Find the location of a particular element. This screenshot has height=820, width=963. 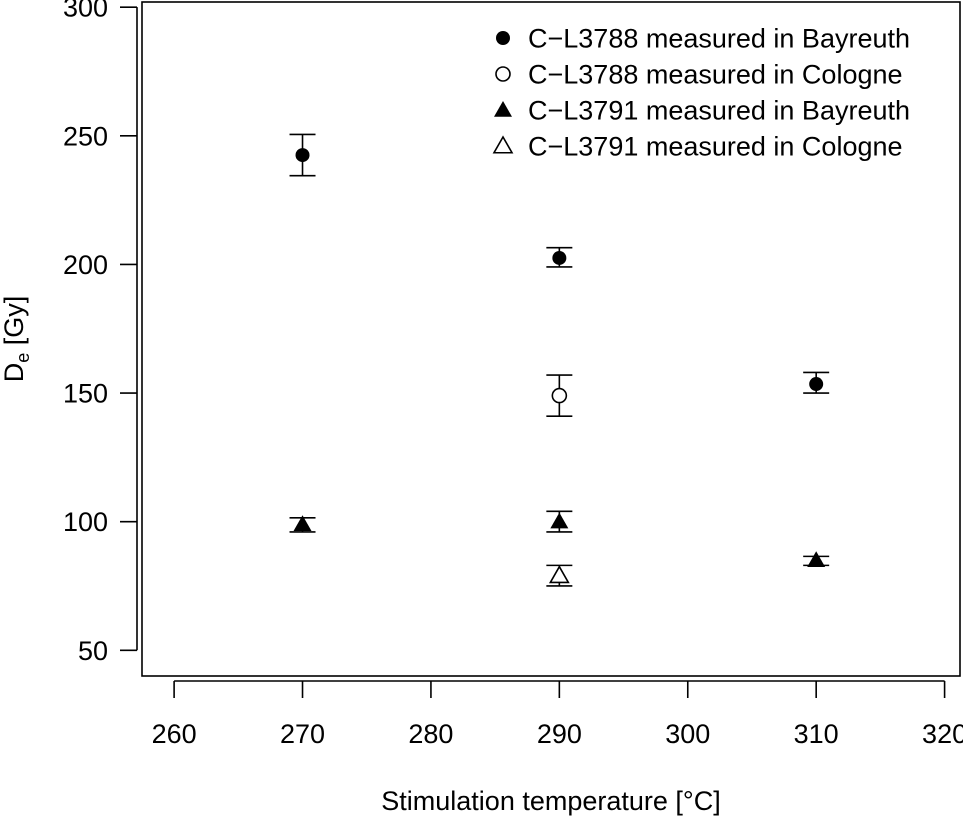

y-axis-label: De [Gy] is located at coordinates (16, 339).